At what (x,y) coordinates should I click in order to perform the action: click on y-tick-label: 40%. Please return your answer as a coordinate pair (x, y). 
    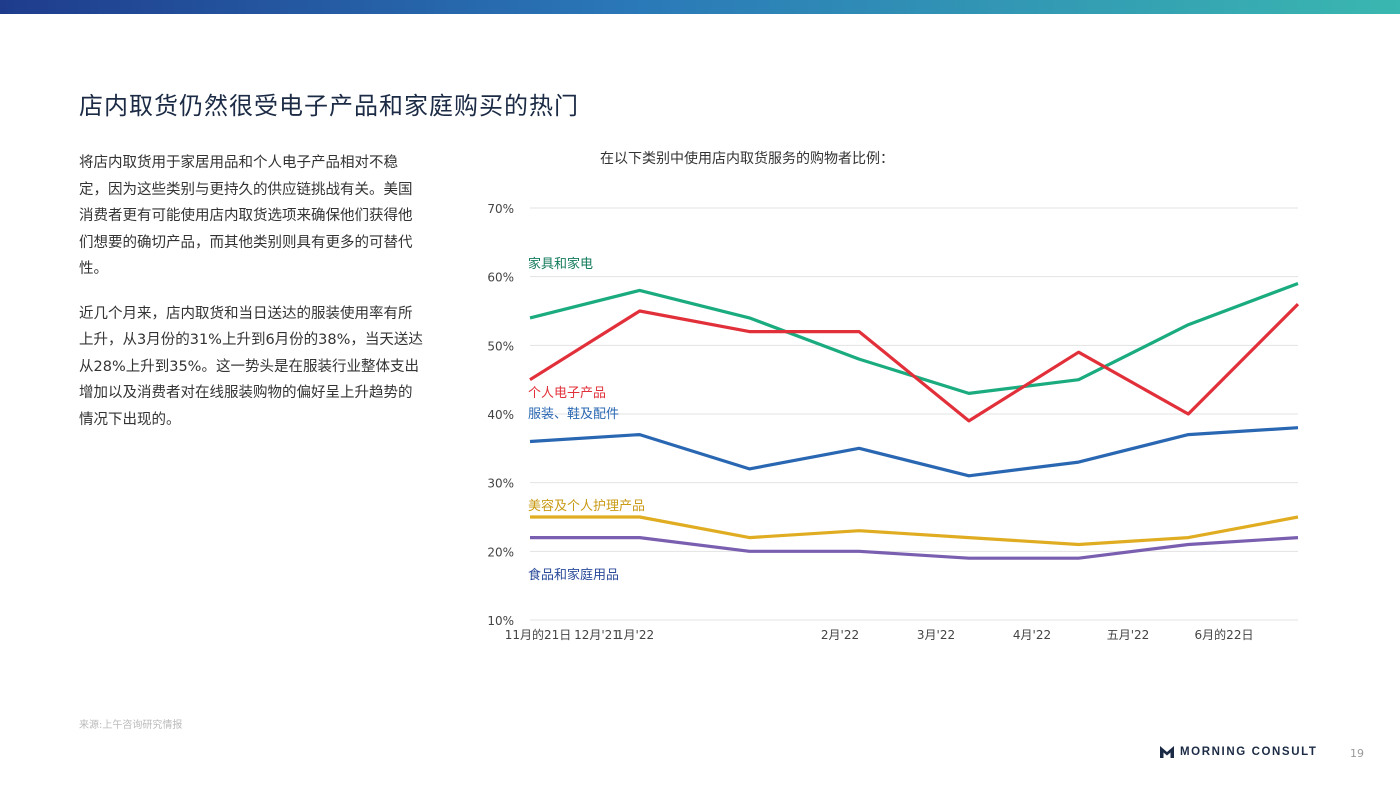
    Looking at the image, I should click on (500, 415).